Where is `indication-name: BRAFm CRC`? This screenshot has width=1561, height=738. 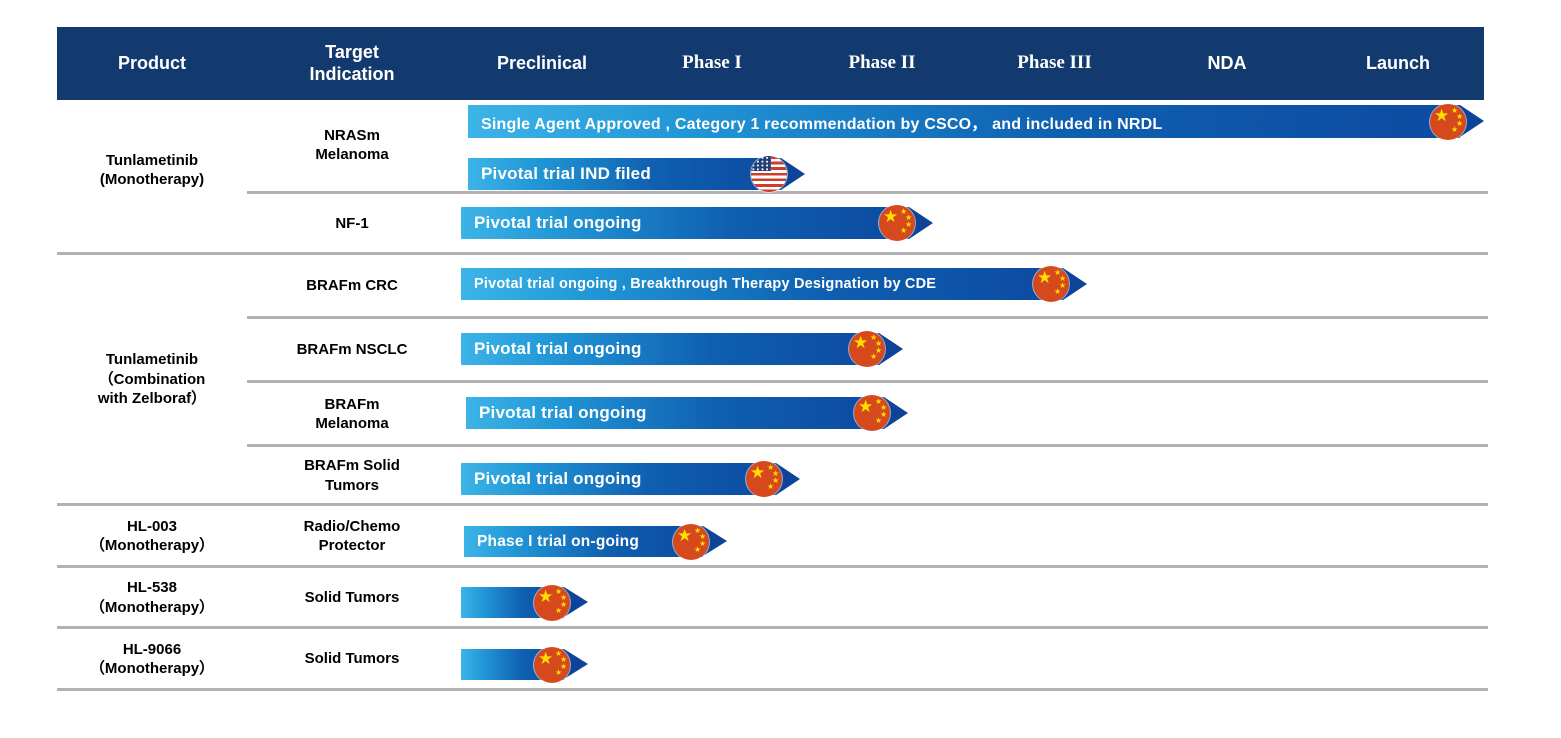 indication-name: BRAFm CRC is located at coordinates (352, 286).